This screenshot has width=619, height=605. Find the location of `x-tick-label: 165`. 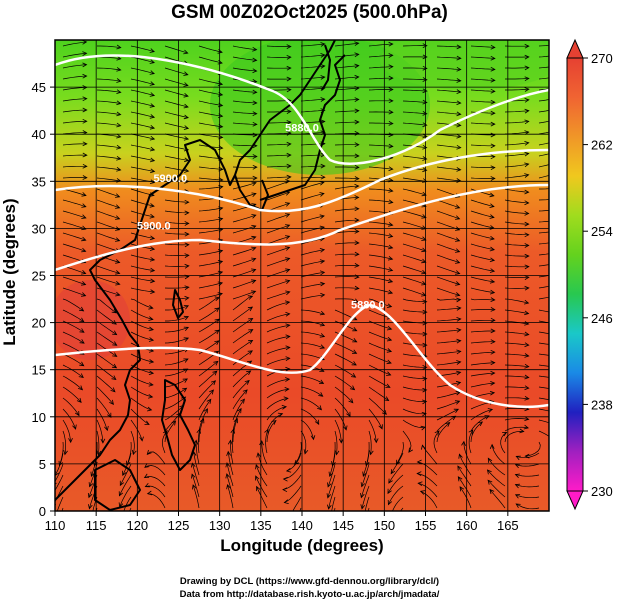

x-tick-label: 165 is located at coordinates (508, 525).